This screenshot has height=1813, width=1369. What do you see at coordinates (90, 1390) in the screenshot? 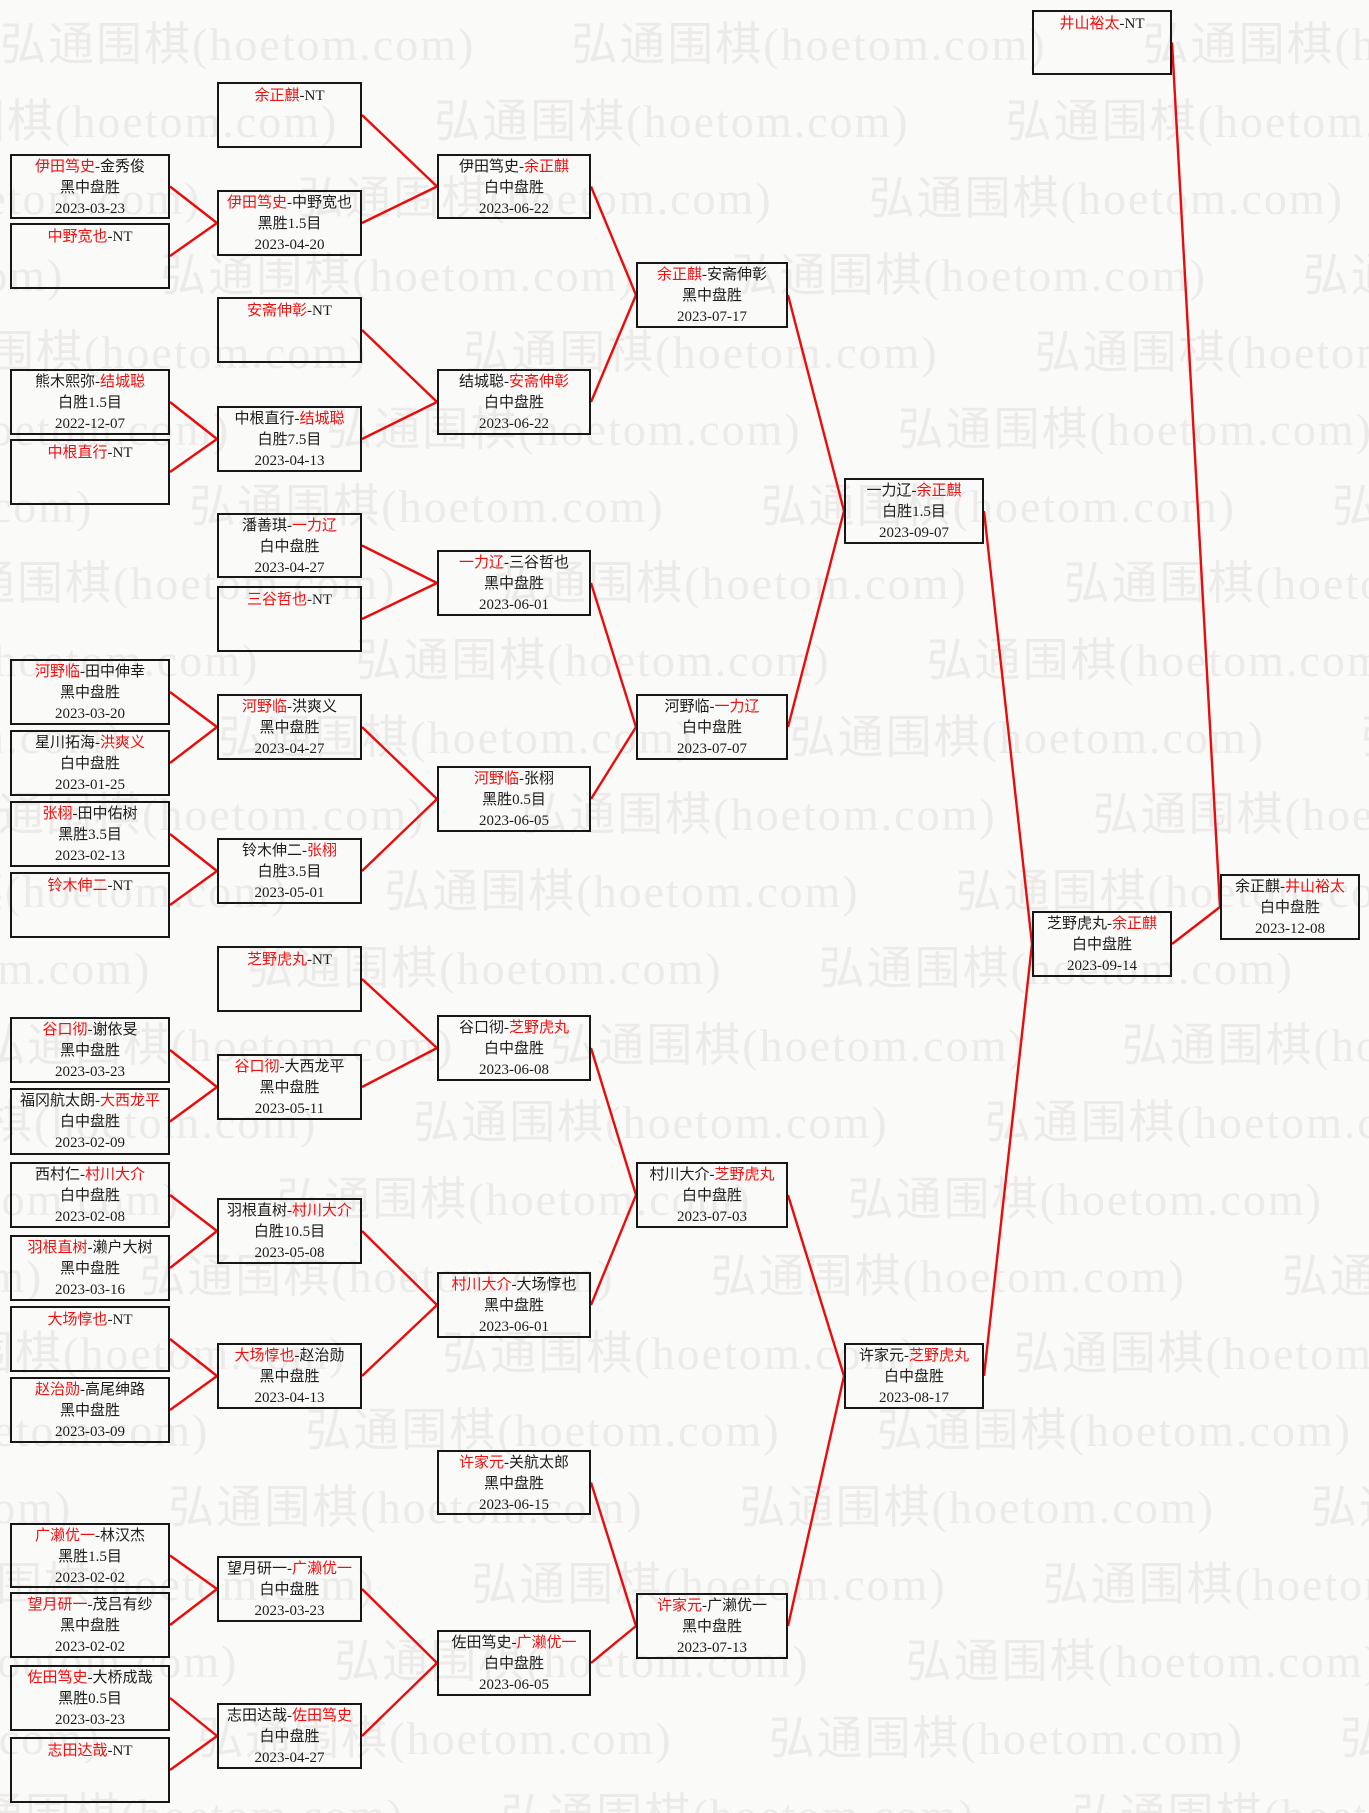
I see `match-title: 赵治勋-高尾绅路` at bounding box center [90, 1390].